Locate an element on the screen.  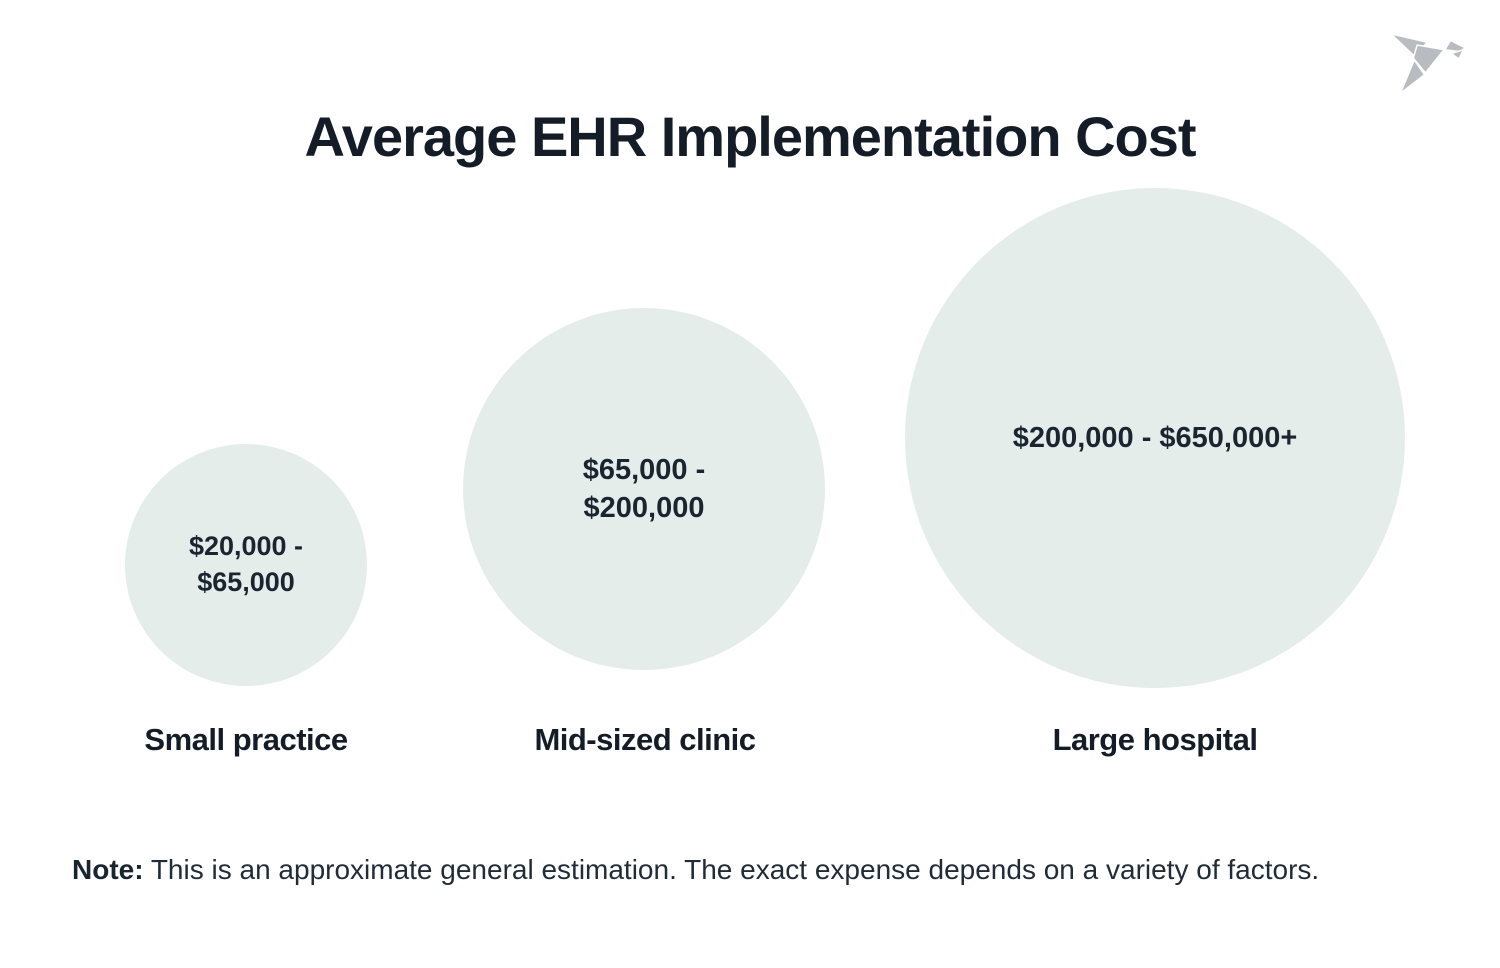
bird-body is located at coordinates (1428, 59).